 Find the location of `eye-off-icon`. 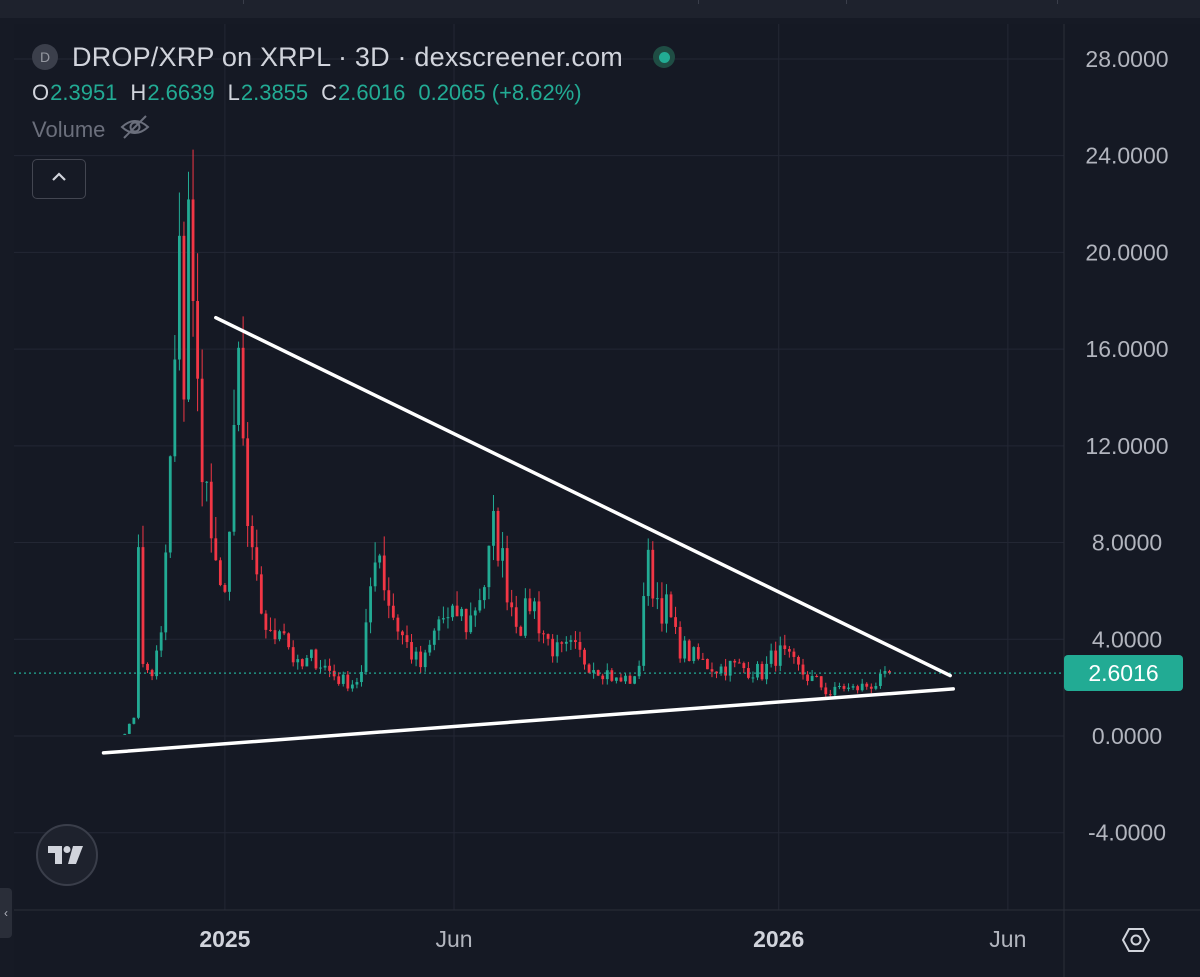

eye-off-icon is located at coordinates (135, 130).